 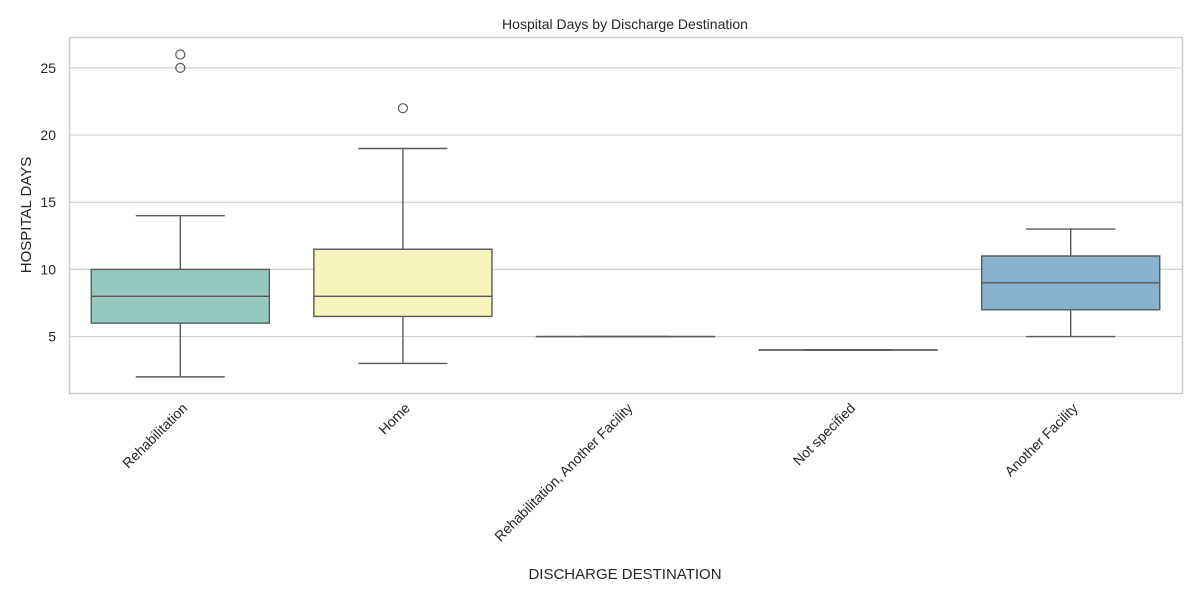 What do you see at coordinates (48, 135) in the screenshot?
I see `y-tick-label: 20` at bounding box center [48, 135].